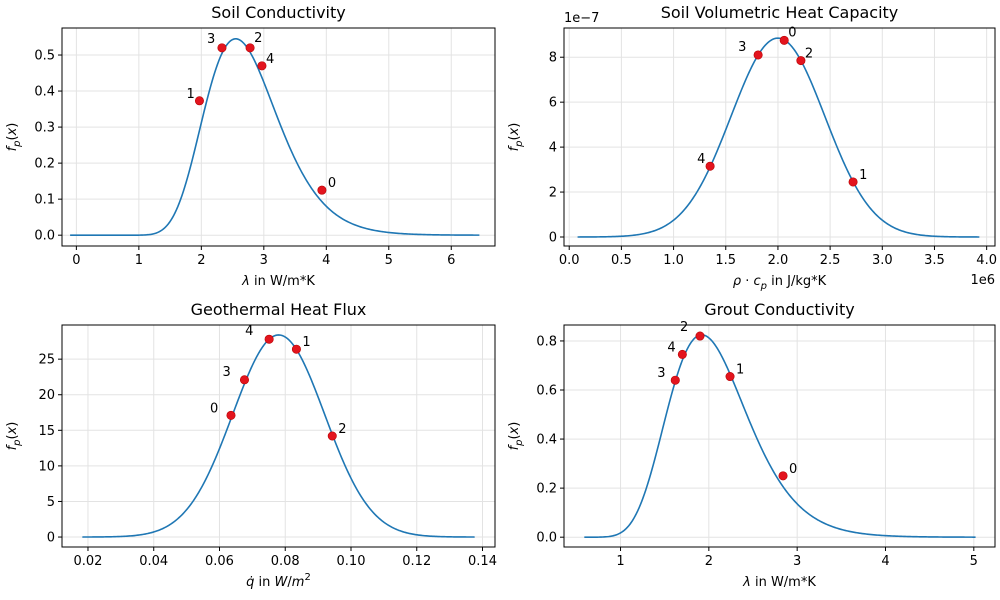 This screenshot has height=600, width=1000. I want to click on y-tick-label: 4, so click(553, 148).